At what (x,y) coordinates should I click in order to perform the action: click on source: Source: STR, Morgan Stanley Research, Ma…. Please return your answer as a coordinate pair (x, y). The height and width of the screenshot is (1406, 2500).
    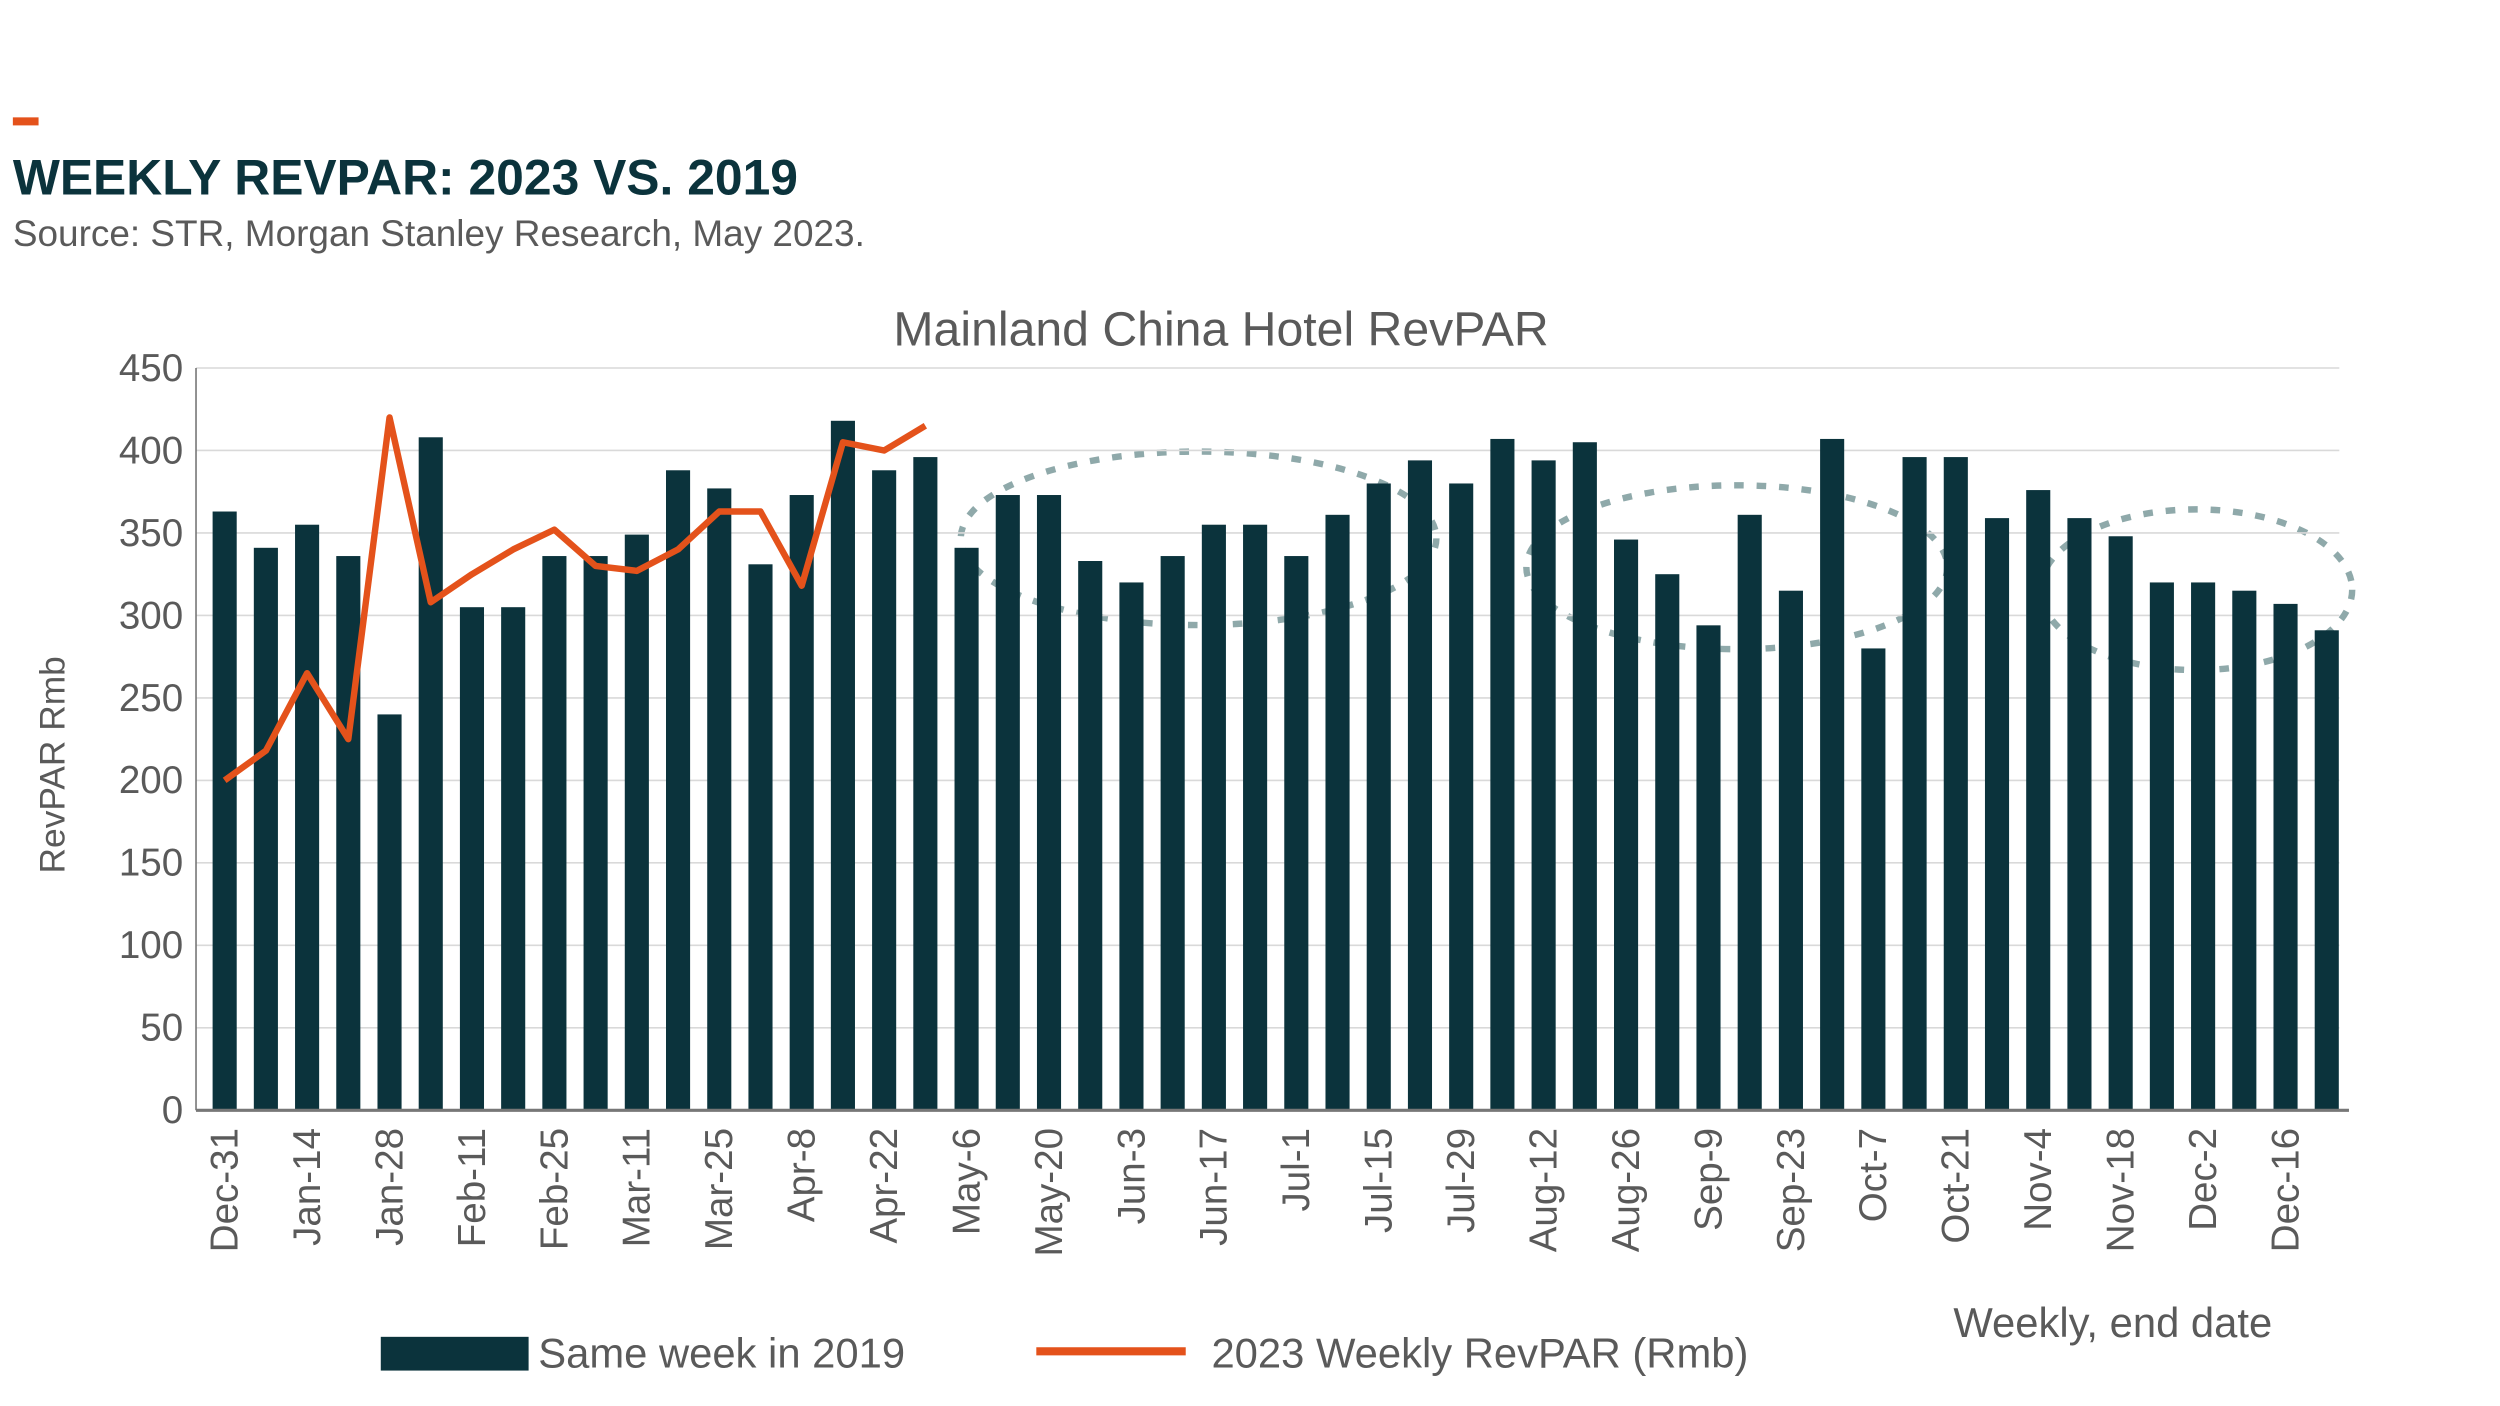
    Looking at the image, I should click on (439, 233).